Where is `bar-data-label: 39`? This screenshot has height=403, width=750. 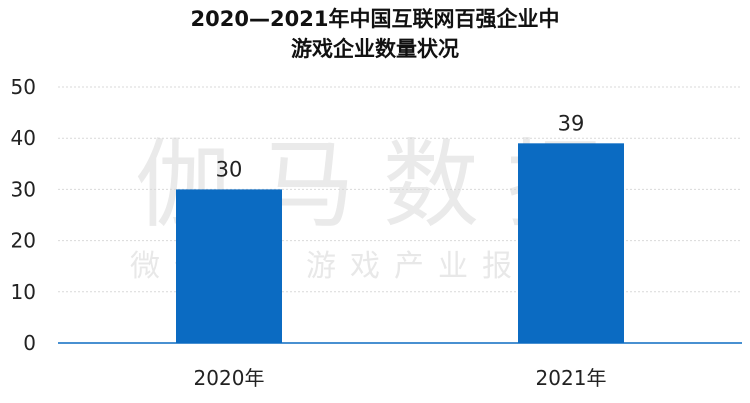 bar-data-label: 39 is located at coordinates (571, 123).